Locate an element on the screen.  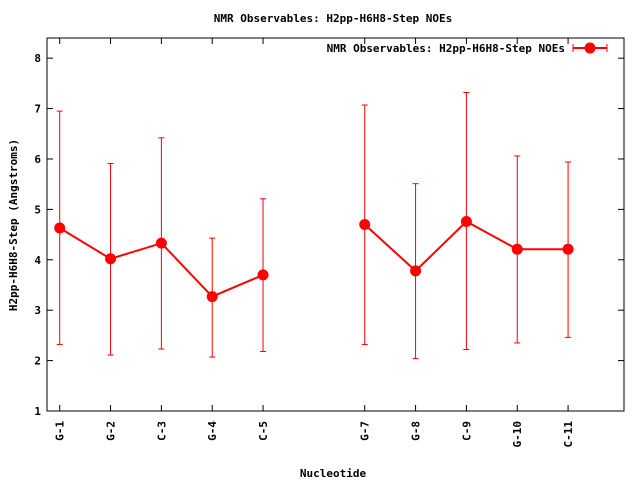
x-tick-label: G-1 is located at coordinates (60, 431).